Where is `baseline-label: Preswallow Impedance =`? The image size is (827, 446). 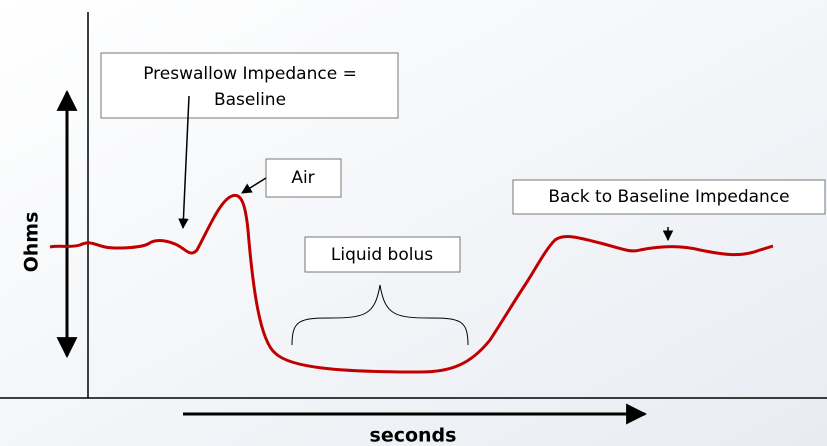 baseline-label: Preswallow Impedance = is located at coordinates (250, 74).